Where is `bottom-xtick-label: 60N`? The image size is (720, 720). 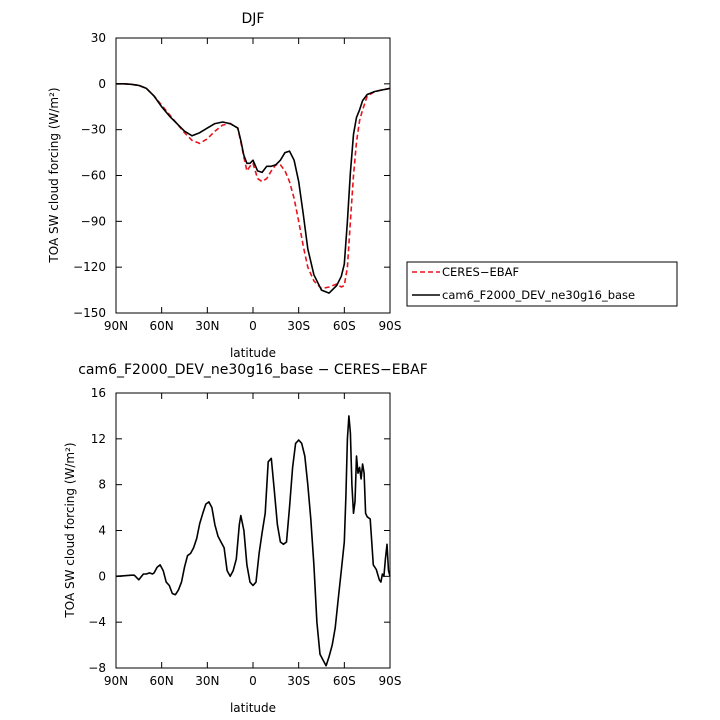 bottom-xtick-label: 60N is located at coordinates (162, 681).